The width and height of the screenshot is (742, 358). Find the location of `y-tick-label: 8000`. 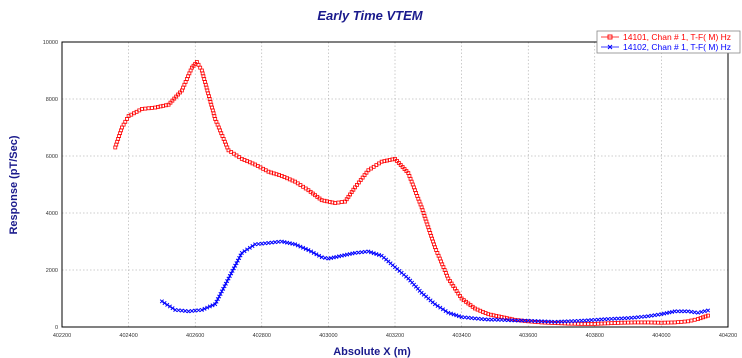

y-tick-label: 8000 is located at coordinates (52, 100).